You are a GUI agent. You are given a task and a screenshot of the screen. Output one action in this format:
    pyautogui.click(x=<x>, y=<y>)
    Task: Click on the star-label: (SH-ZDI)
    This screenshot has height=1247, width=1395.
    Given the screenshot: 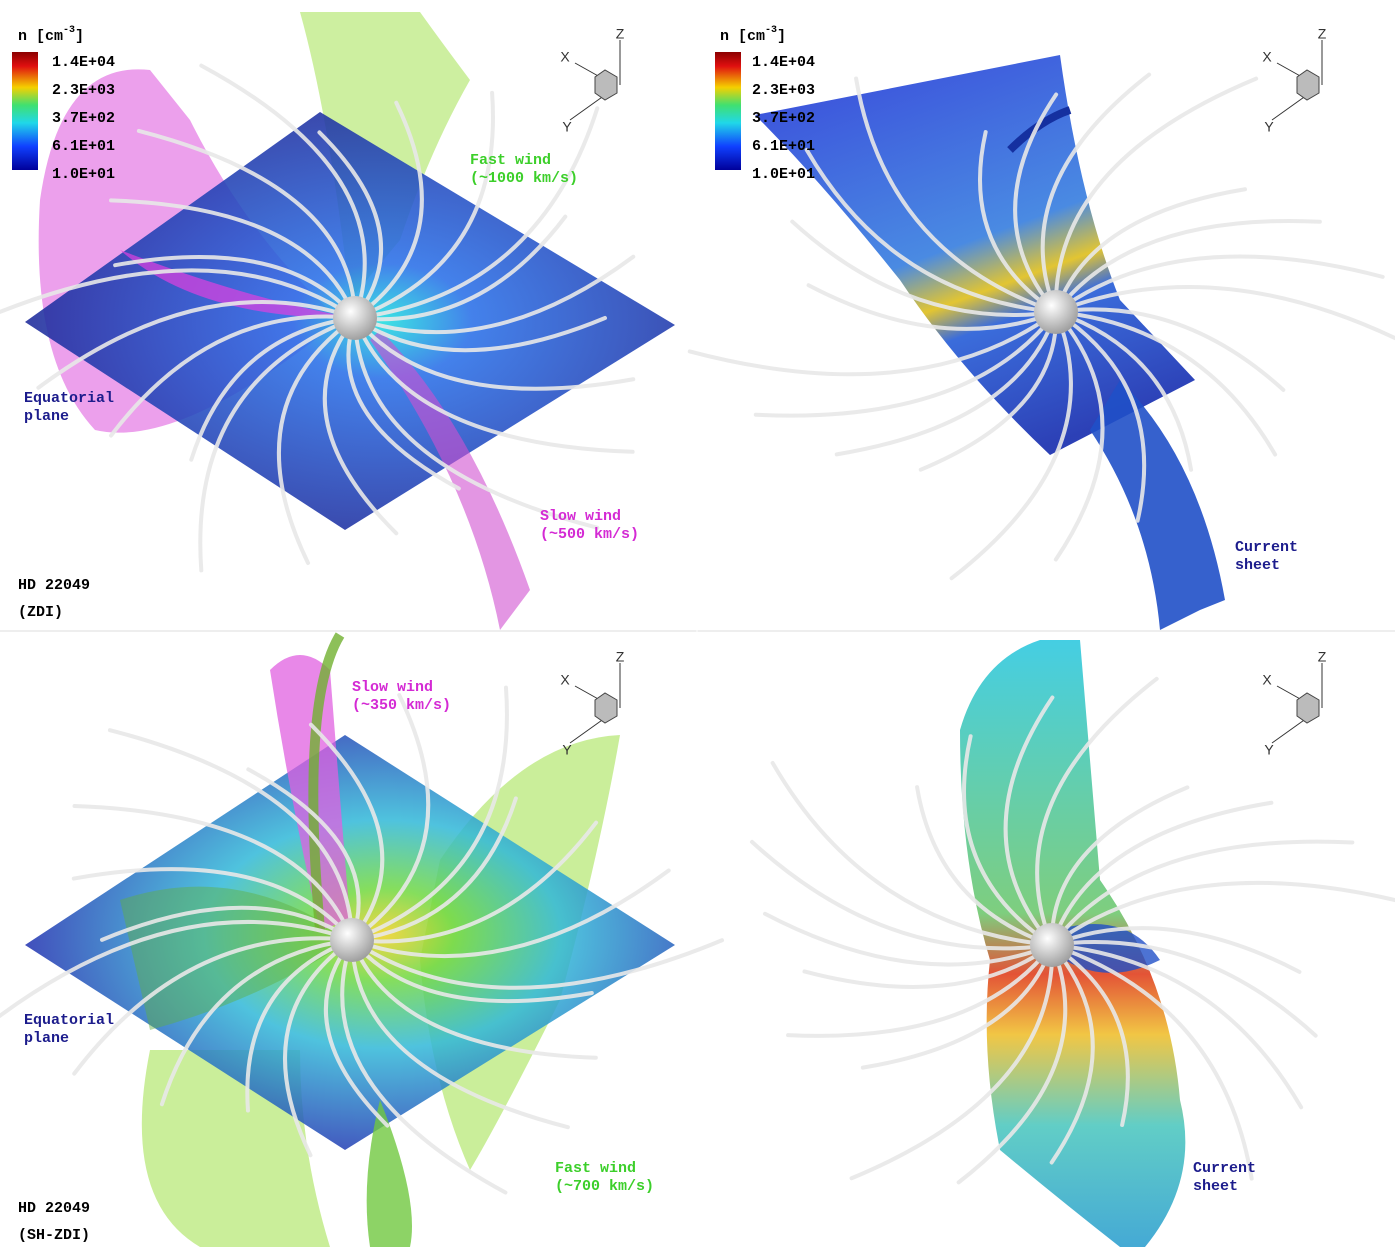 What is the action you would take?
    pyautogui.click(x=54, y=1235)
    